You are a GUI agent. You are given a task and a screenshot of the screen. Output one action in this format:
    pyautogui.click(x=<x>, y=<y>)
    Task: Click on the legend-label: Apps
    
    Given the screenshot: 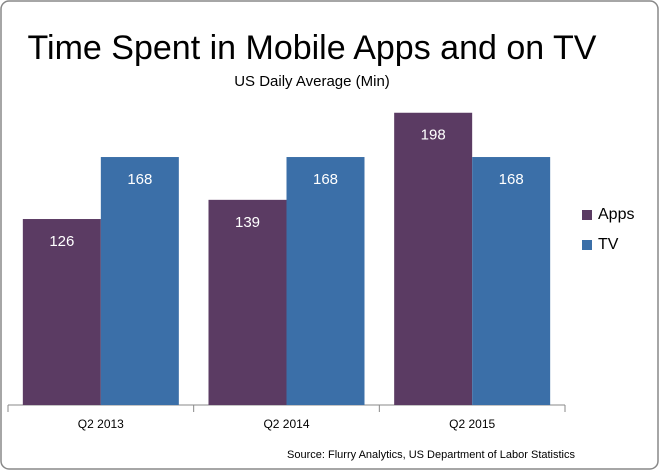 What is the action you would take?
    pyautogui.click(x=616, y=214)
    